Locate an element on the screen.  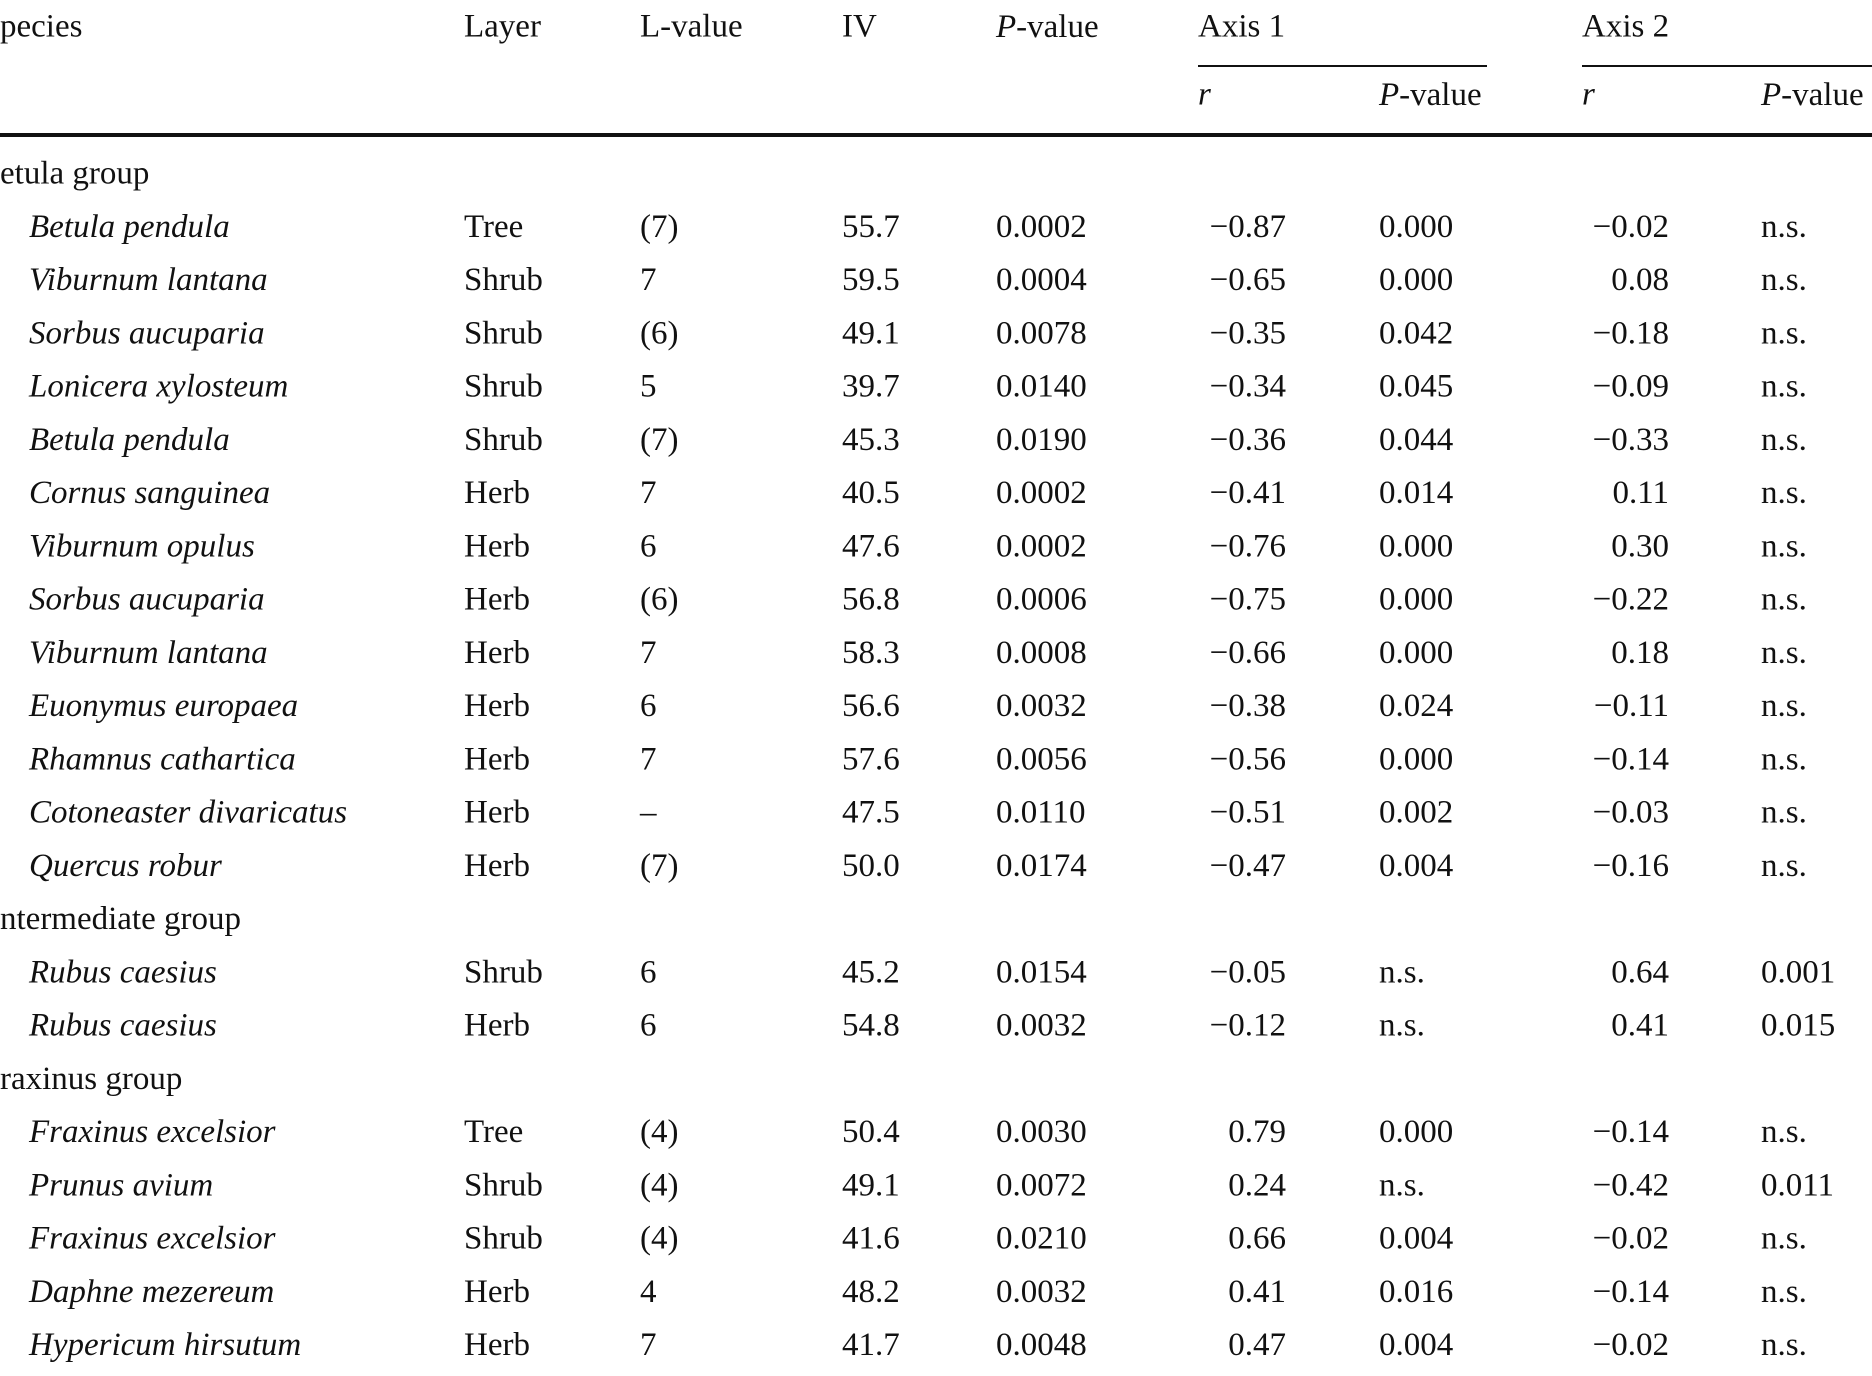
axis2-r-cell: −0.09 is located at coordinates (1631, 387).